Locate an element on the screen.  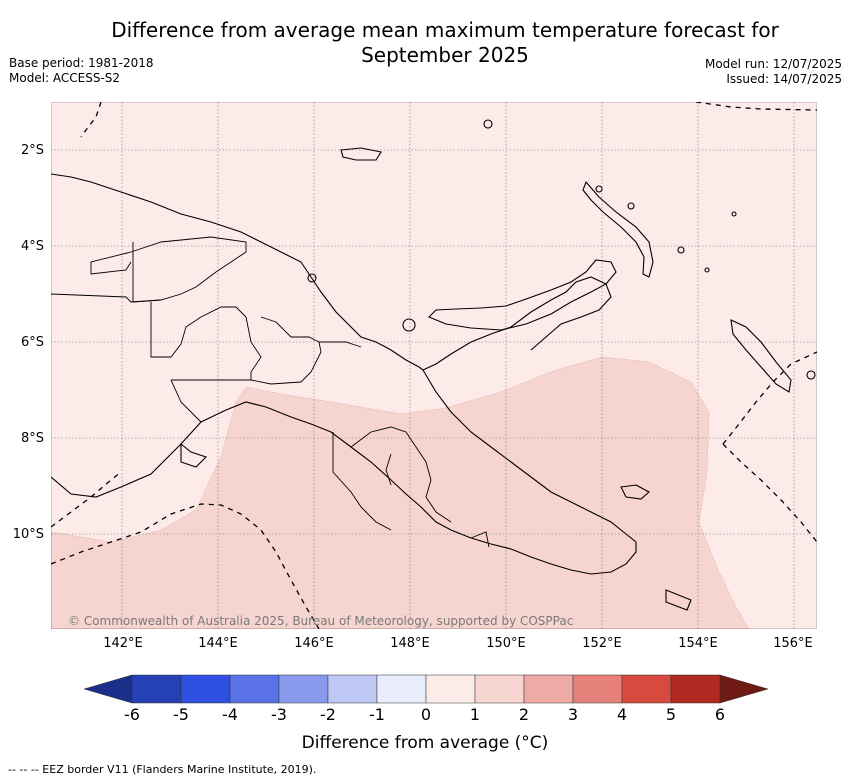
lon-label-142e: 142°E is located at coordinates (123, 643).